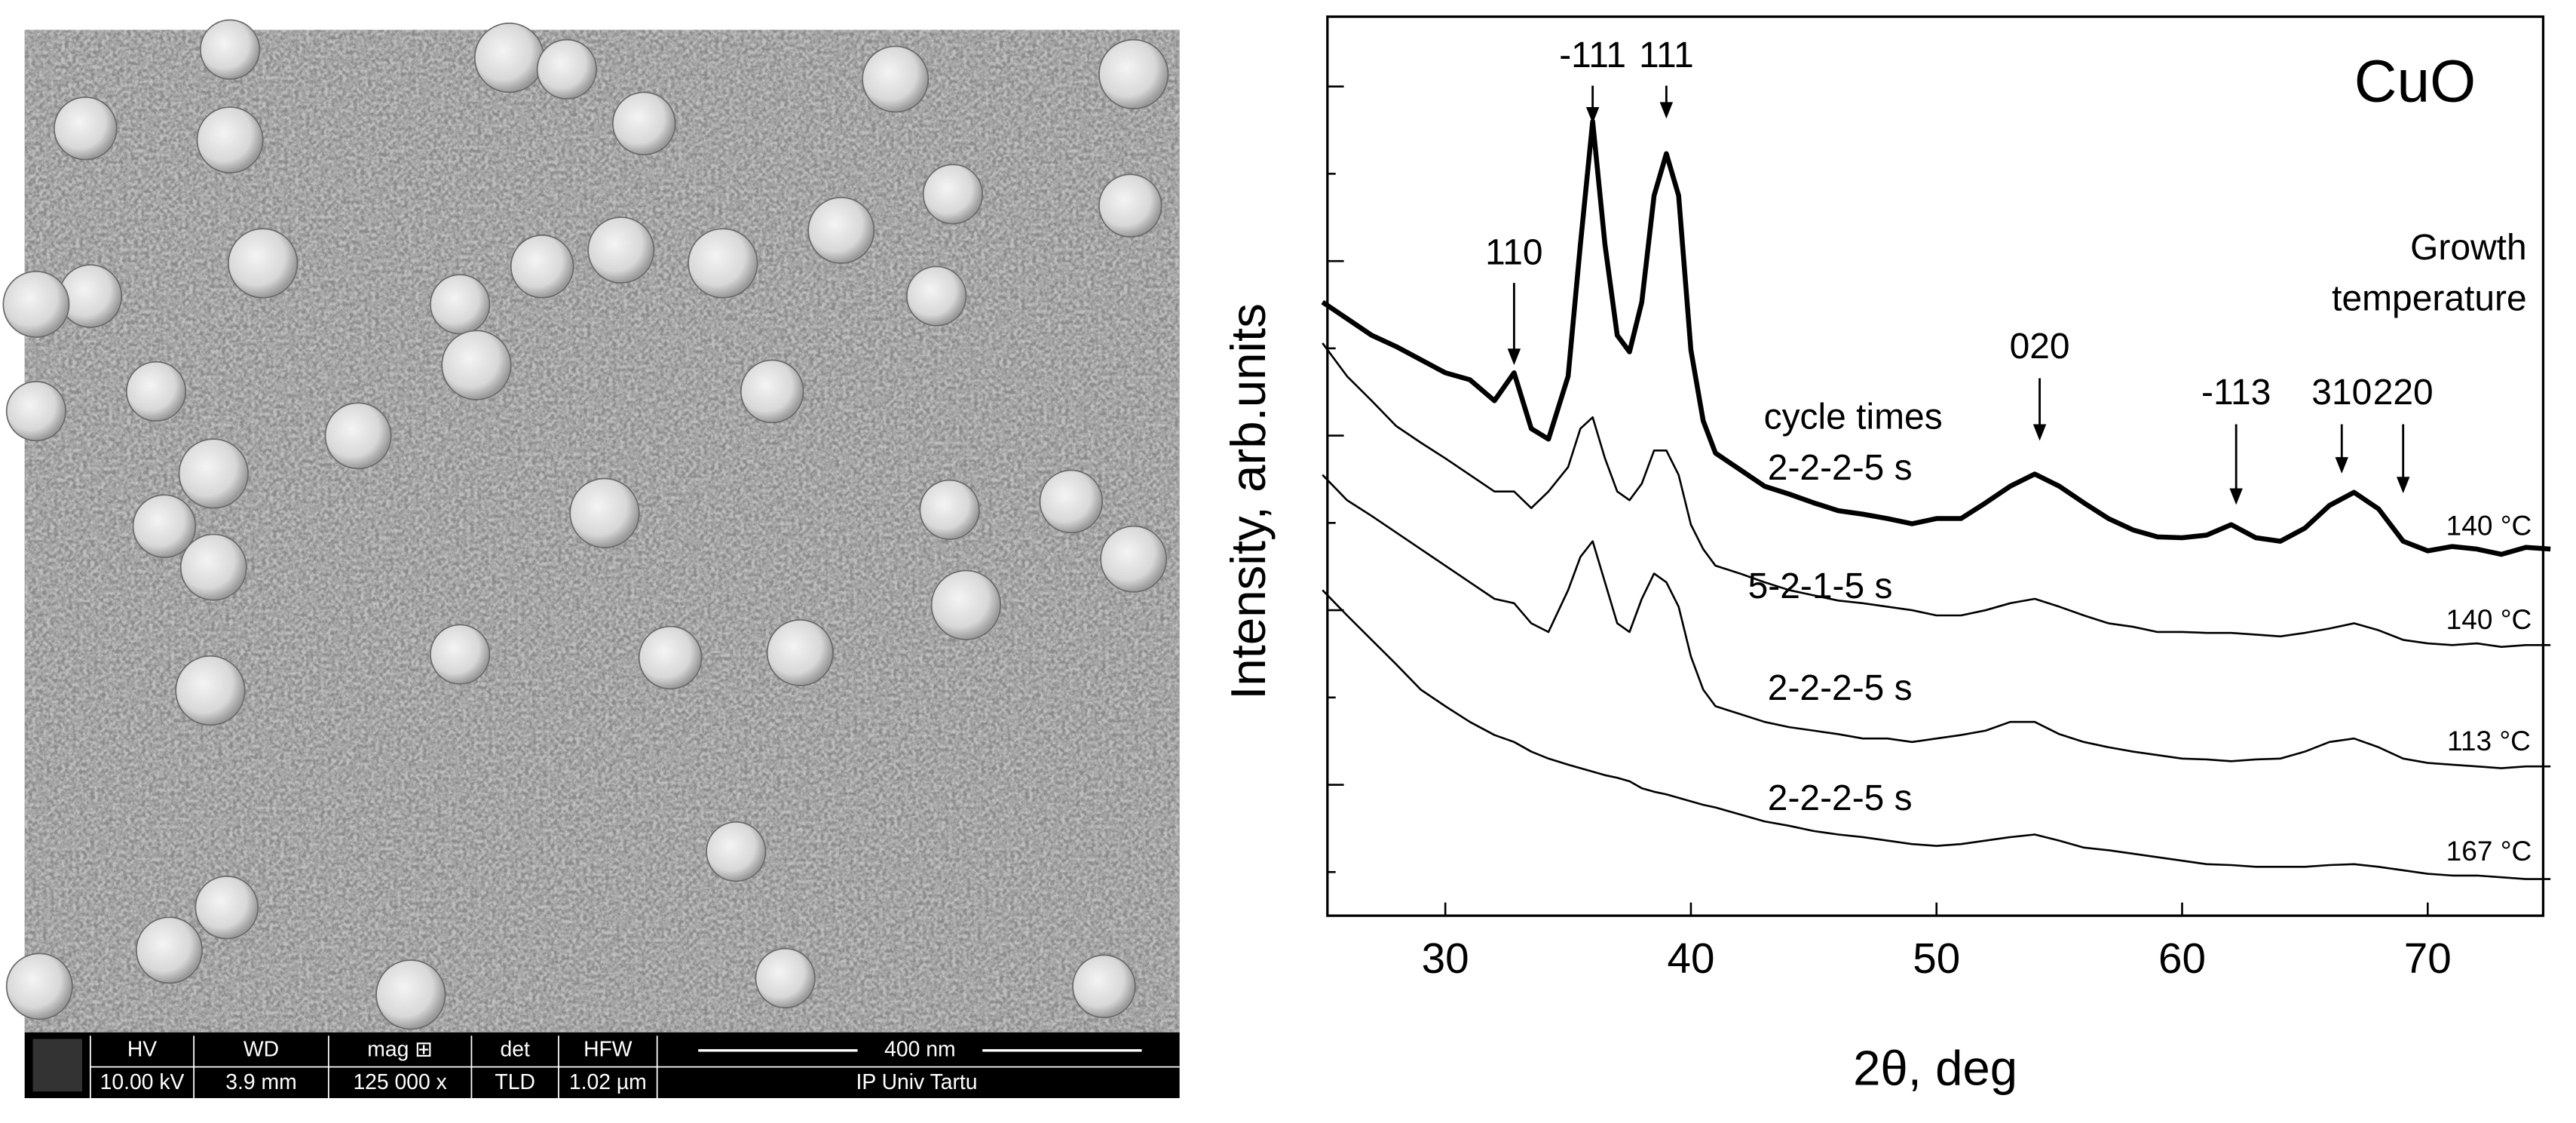 The width and height of the screenshot is (2576, 1123). What do you see at coordinates (2236, 393) in the screenshot?
I see `peak-label: -113` at bounding box center [2236, 393].